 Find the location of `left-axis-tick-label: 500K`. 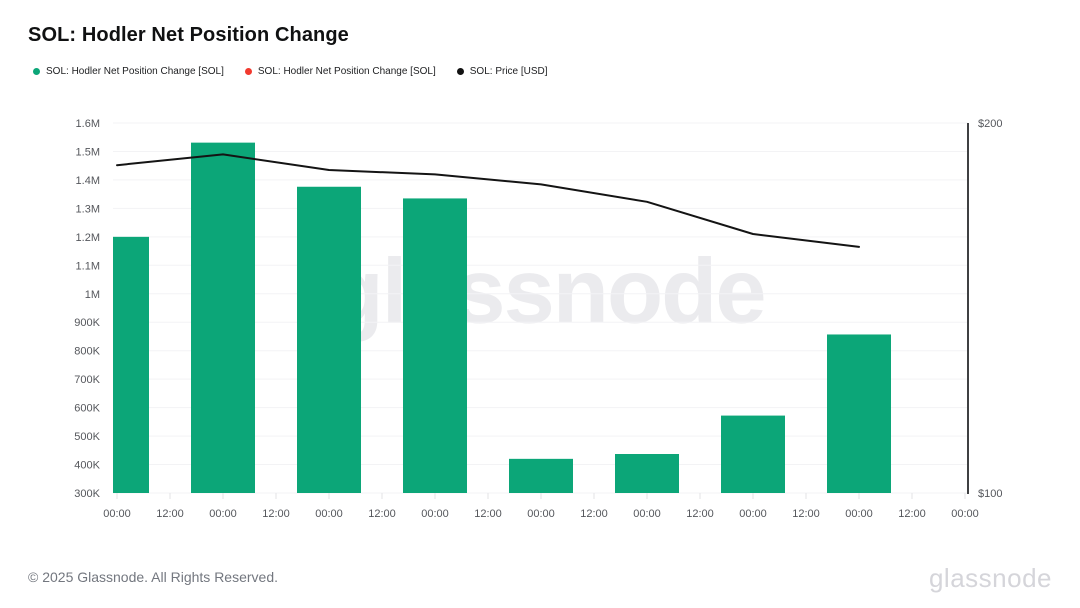

left-axis-tick-label: 500K is located at coordinates (87, 437).